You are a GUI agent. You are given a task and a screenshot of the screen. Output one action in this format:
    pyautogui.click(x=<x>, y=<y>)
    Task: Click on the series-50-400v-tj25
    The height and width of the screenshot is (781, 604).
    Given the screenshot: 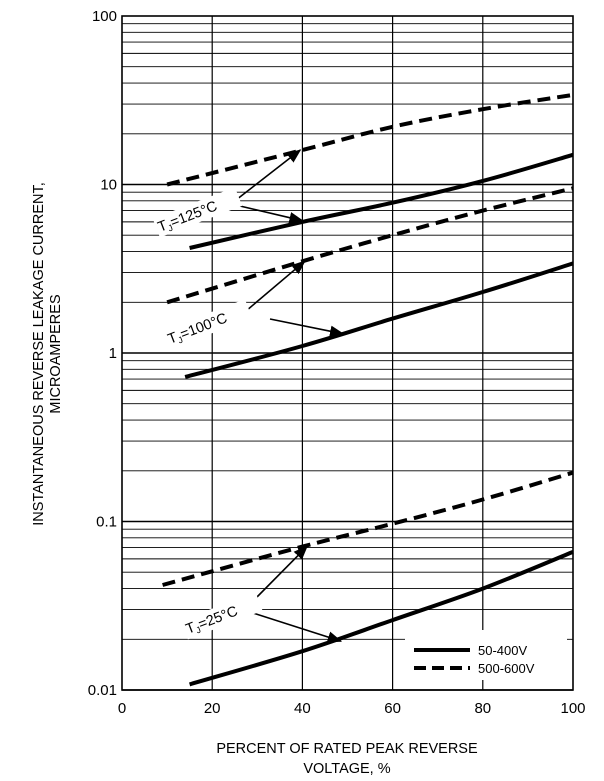 What is the action you would take?
    pyautogui.click(x=381, y=618)
    